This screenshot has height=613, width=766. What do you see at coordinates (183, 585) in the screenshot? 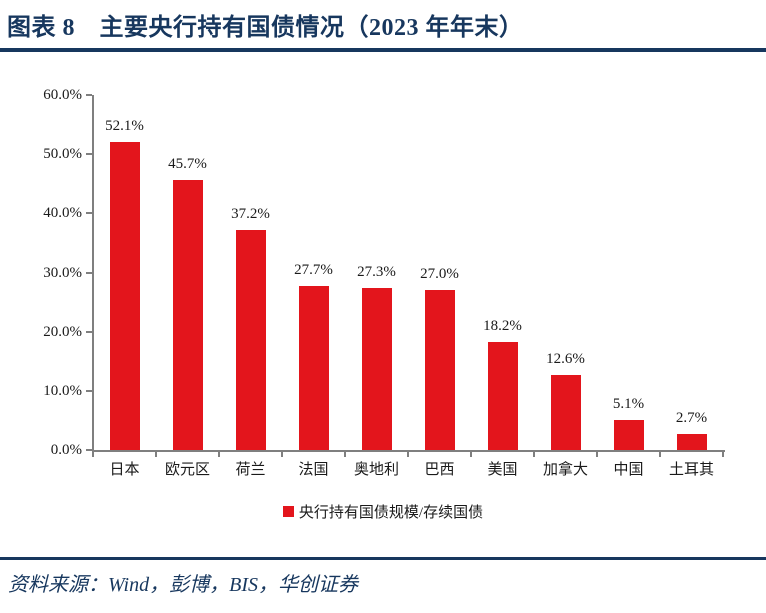
I see `source-note: 资料来源：Wind，彭博，BIS，华创证券` at bounding box center [183, 585].